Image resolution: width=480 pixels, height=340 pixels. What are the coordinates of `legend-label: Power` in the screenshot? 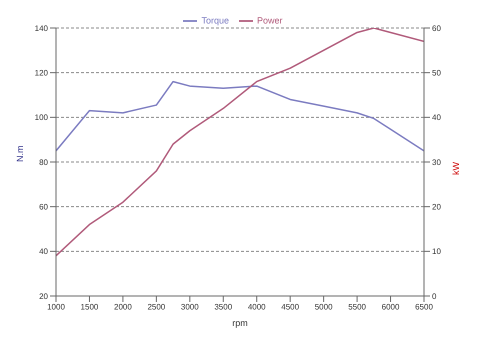 It's located at (270, 20).